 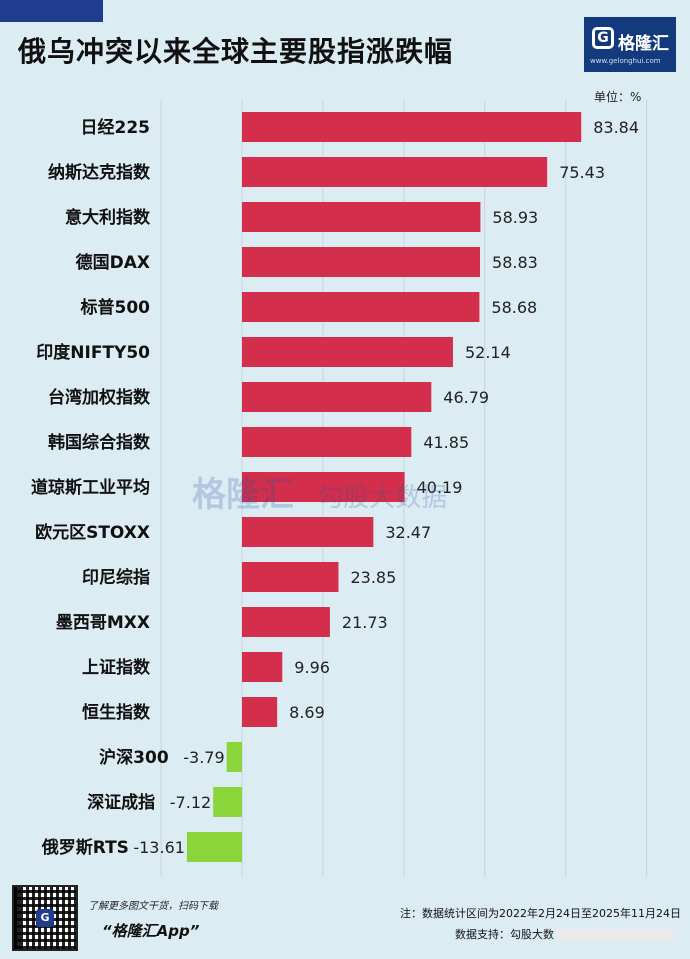 I want to click on brand-logo-name: 格隆汇, so click(x=643, y=44).